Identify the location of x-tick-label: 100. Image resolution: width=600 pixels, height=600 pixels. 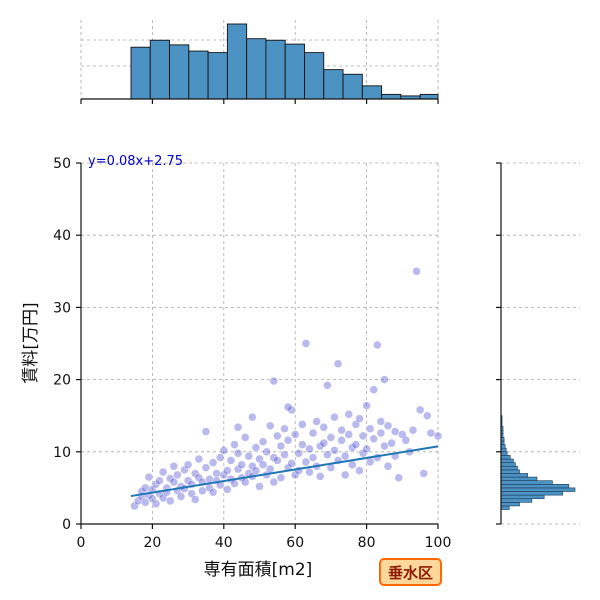
(438, 543).